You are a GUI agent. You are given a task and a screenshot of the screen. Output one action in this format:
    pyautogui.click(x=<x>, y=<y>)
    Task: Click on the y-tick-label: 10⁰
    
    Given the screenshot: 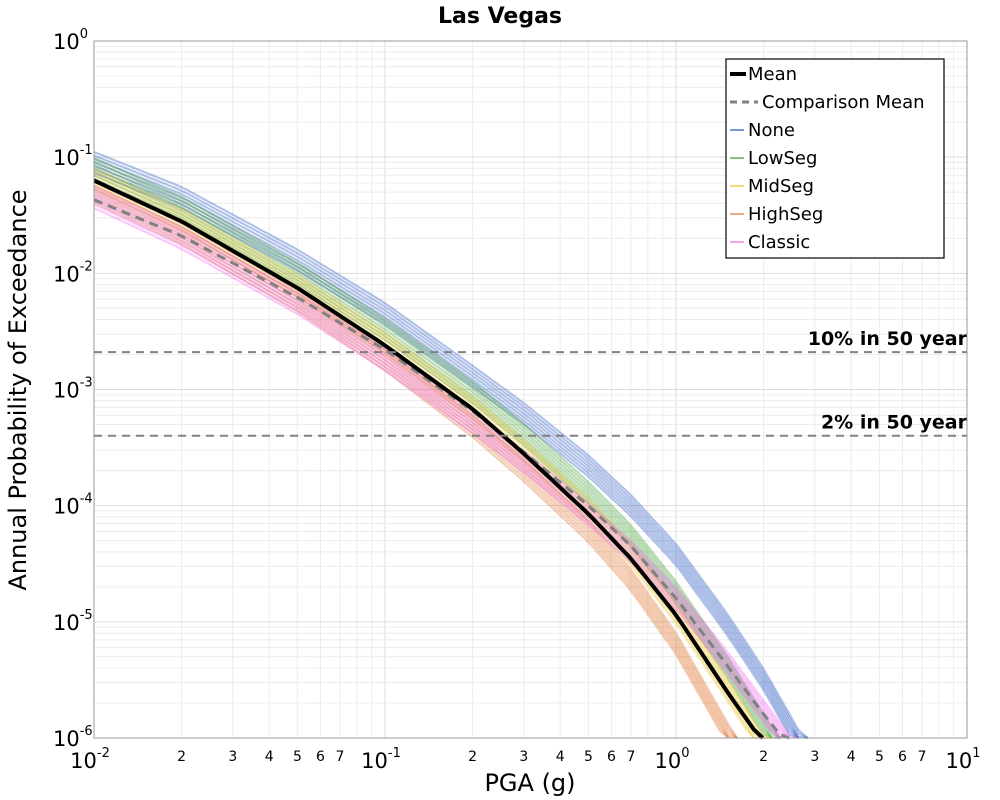 What is the action you would take?
    pyautogui.click(x=70, y=40)
    